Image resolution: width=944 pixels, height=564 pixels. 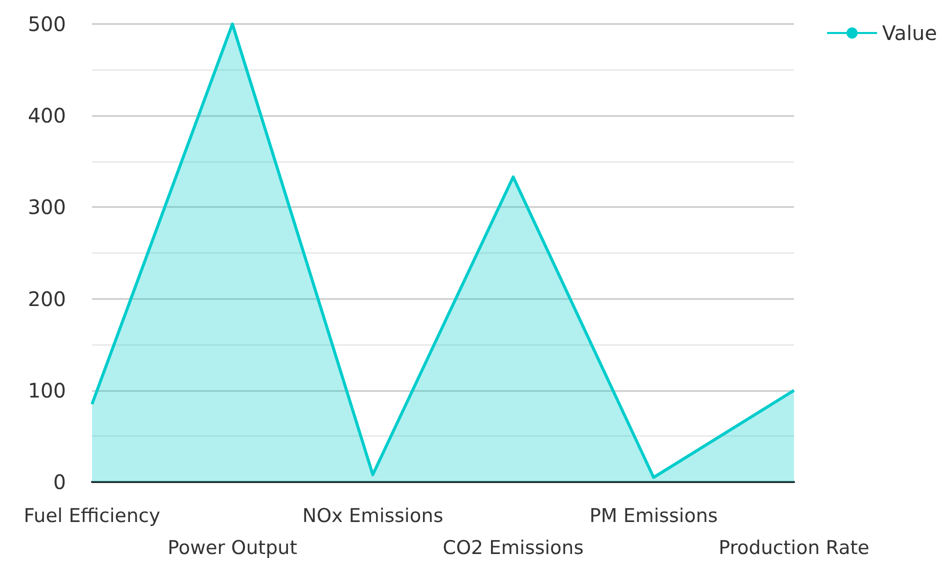 What do you see at coordinates (653, 516) in the screenshot?
I see `x-tick-label: PM Emissions` at bounding box center [653, 516].